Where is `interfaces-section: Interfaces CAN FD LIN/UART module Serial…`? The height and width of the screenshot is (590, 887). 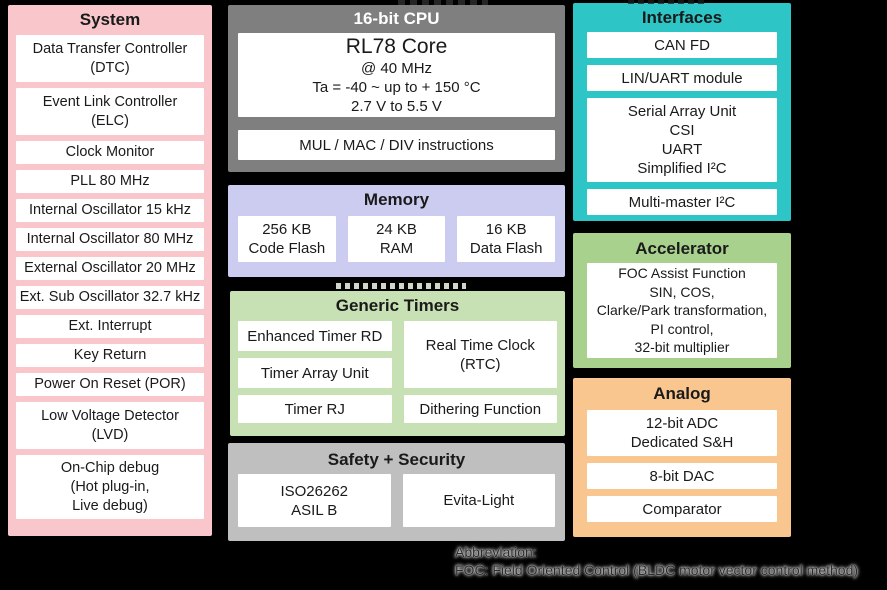 interfaces-section: Interfaces CAN FD LIN/UART module Serial… is located at coordinates (682, 112).